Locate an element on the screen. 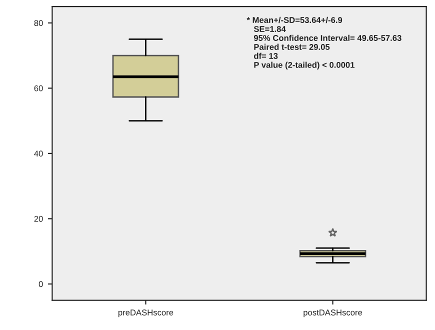 This screenshot has width=435, height=330. x-tick-label: preDASHscore is located at coordinates (146, 314).